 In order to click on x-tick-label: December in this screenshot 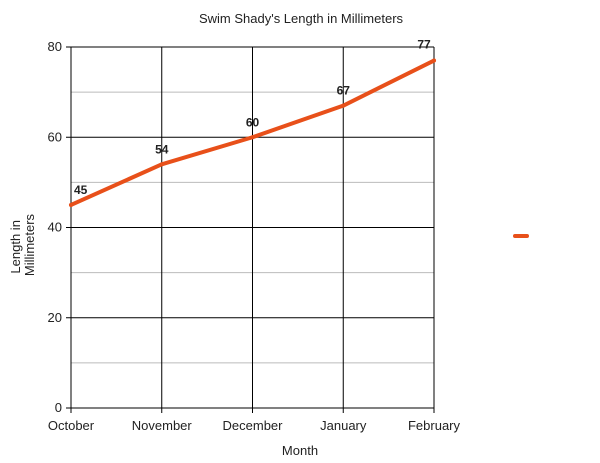, I will do `click(253, 425)`.